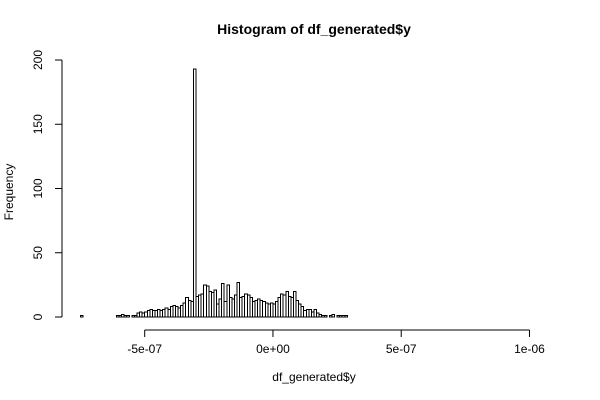  What do you see at coordinates (38, 60) in the screenshot?
I see `y-tick-label: 200` at bounding box center [38, 60].